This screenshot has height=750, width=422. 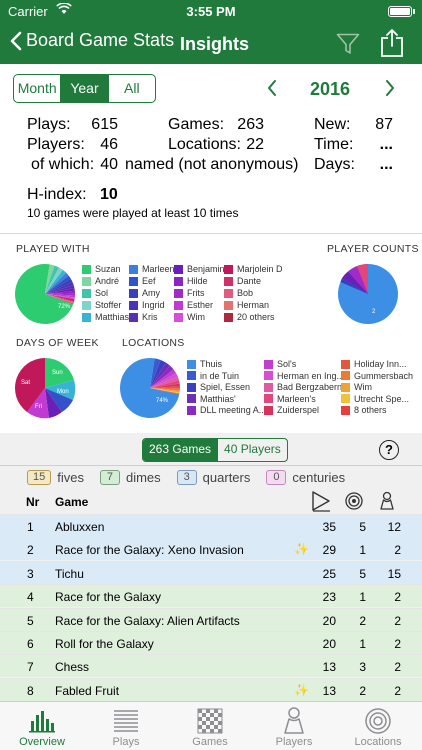 I want to click on played-with-pie: 72%, so click(x=45, y=294).